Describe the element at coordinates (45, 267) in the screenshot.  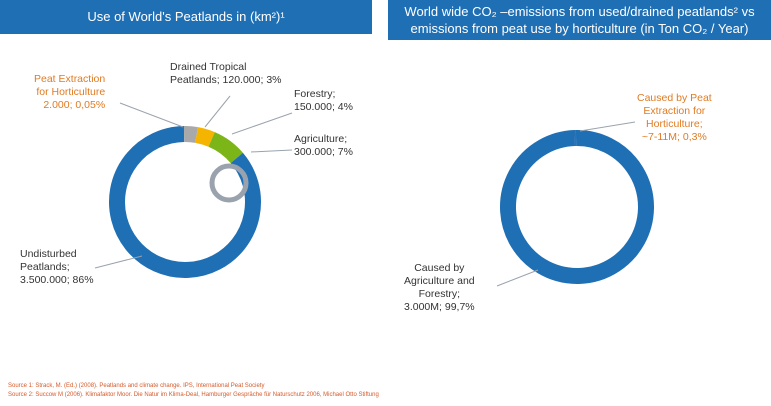
I see `label-undisturbed-line-2: Peatlands;` at that location.